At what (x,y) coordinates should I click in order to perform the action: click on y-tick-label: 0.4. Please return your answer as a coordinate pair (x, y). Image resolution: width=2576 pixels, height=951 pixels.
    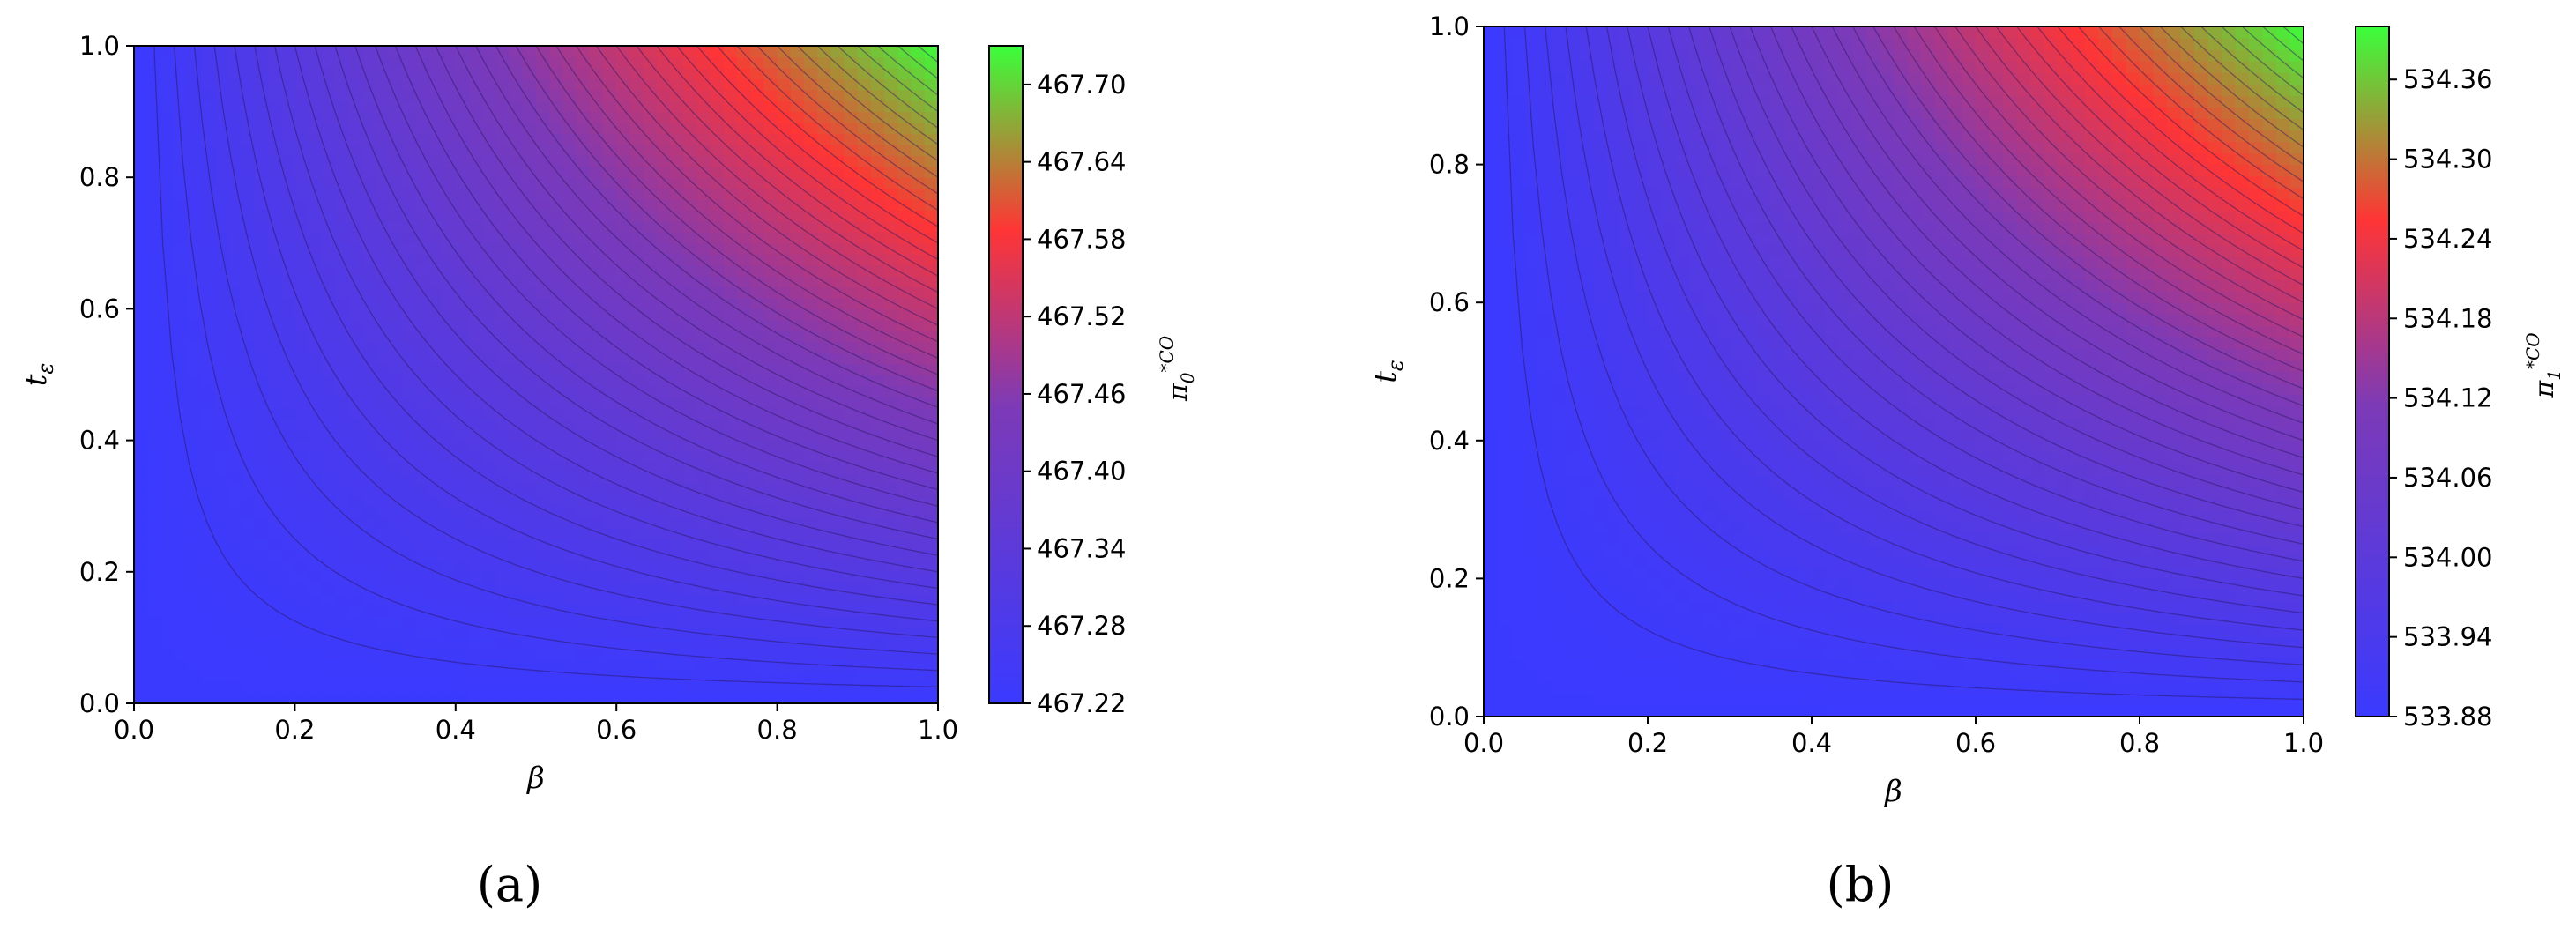
    Looking at the image, I should click on (100, 441).